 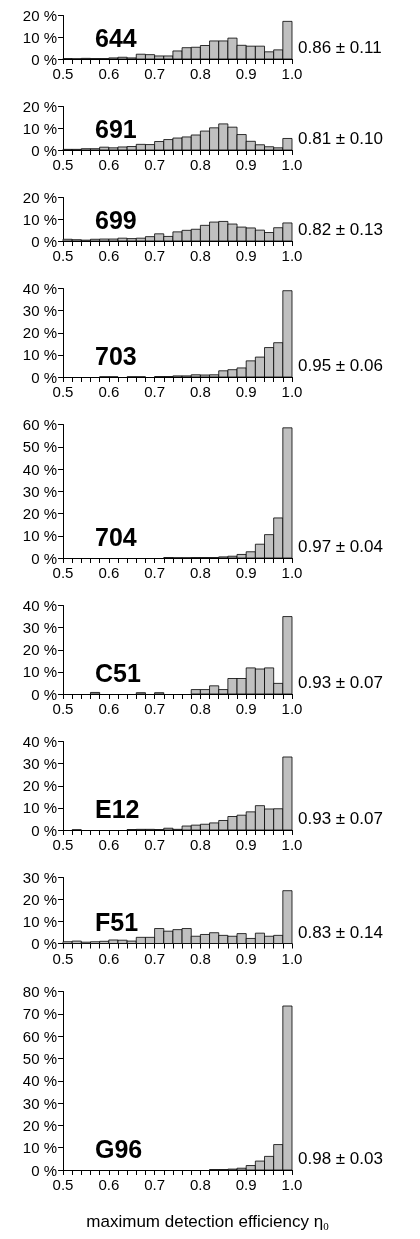 What do you see at coordinates (340, 932) in the screenshot?
I see `text: 0.83 ± 0.14` at bounding box center [340, 932].